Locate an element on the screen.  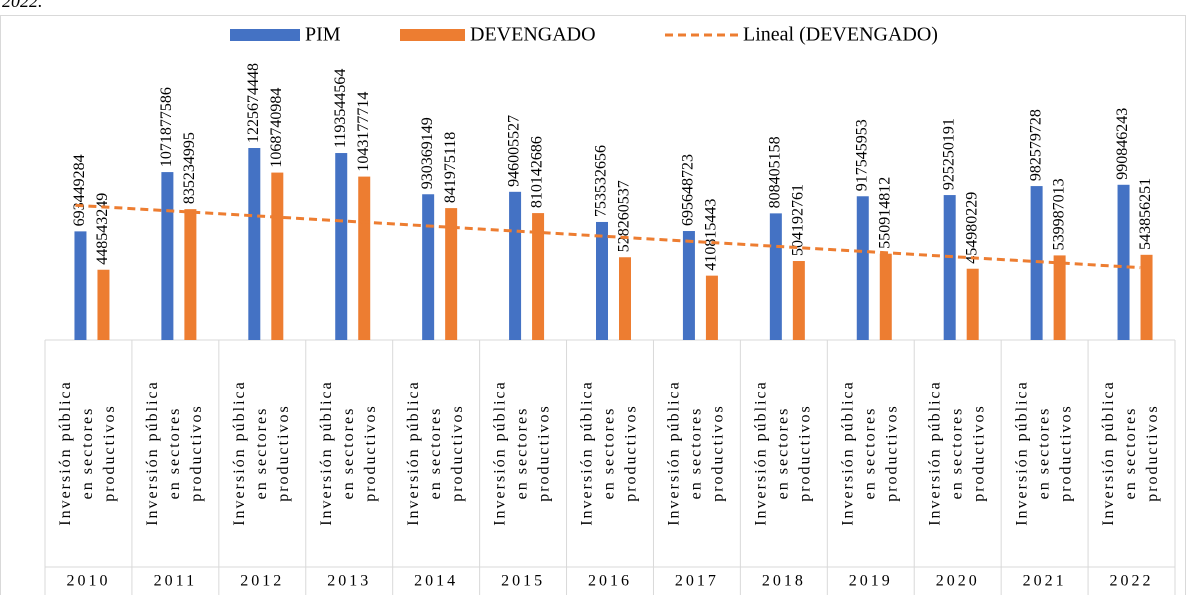
value-label: 1043177714 is located at coordinates (363, 132).